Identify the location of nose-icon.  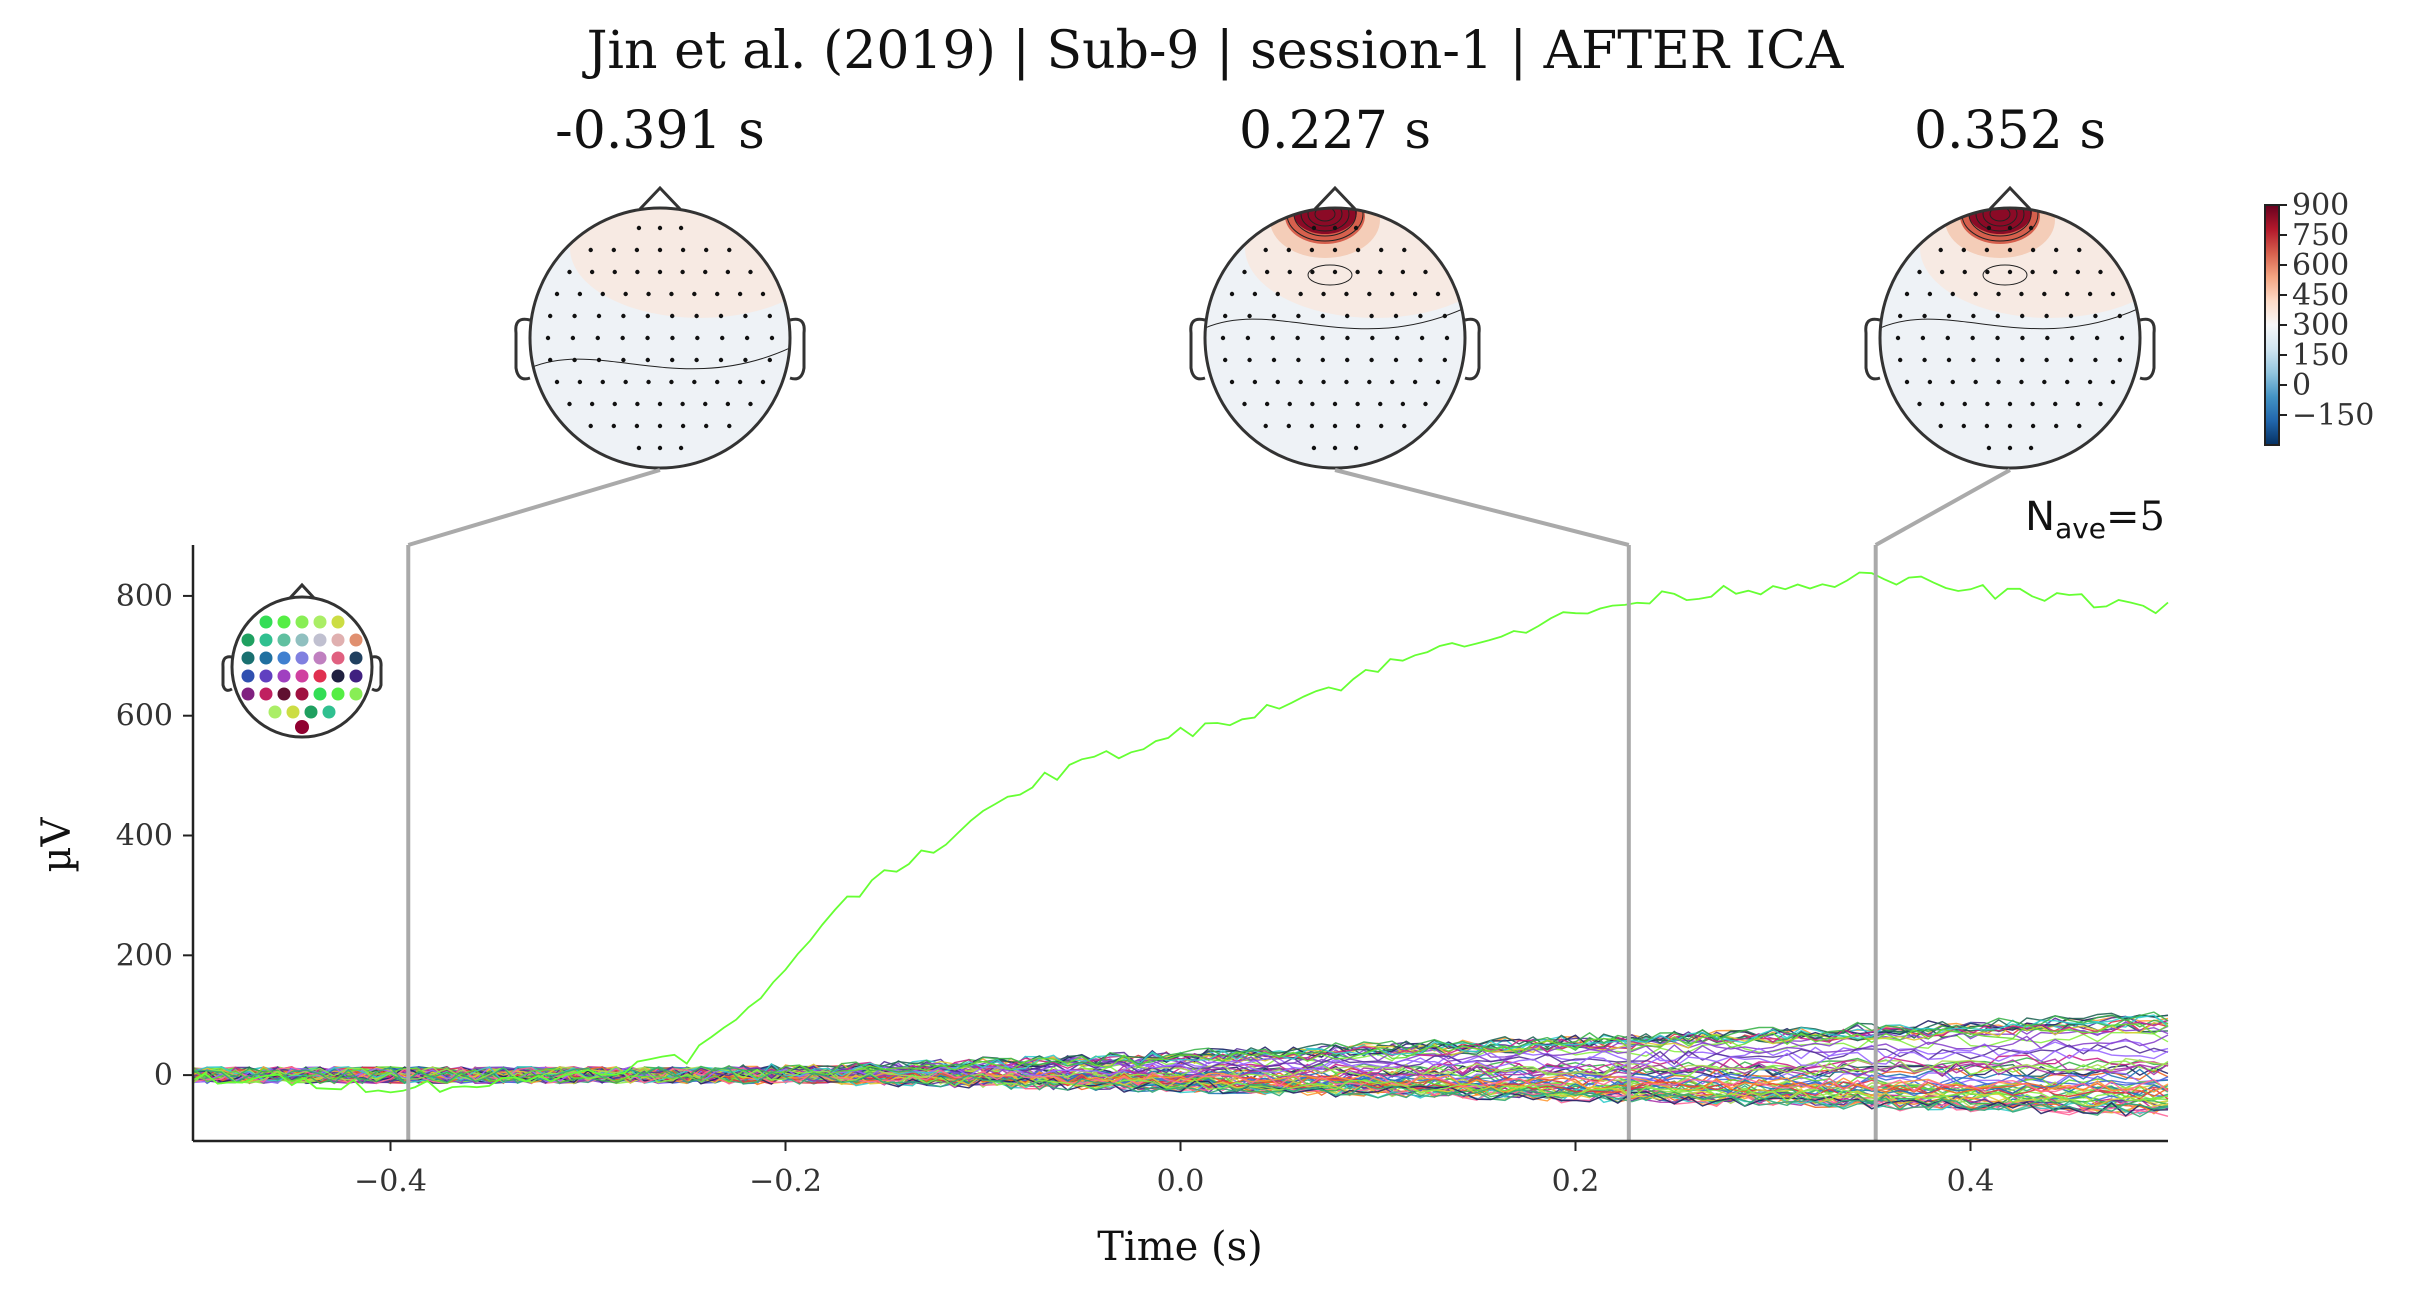
(2010, 198).